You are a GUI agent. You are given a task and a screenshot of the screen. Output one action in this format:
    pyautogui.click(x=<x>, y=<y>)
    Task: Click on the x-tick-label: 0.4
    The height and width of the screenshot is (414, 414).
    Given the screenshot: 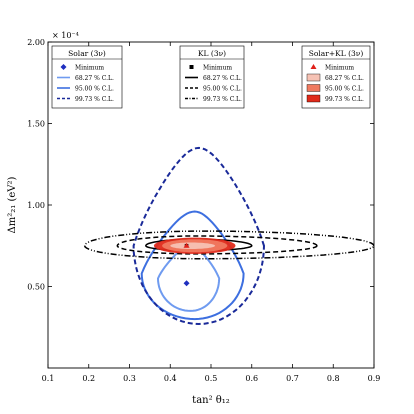 What is the action you would take?
    pyautogui.click(x=170, y=378)
    